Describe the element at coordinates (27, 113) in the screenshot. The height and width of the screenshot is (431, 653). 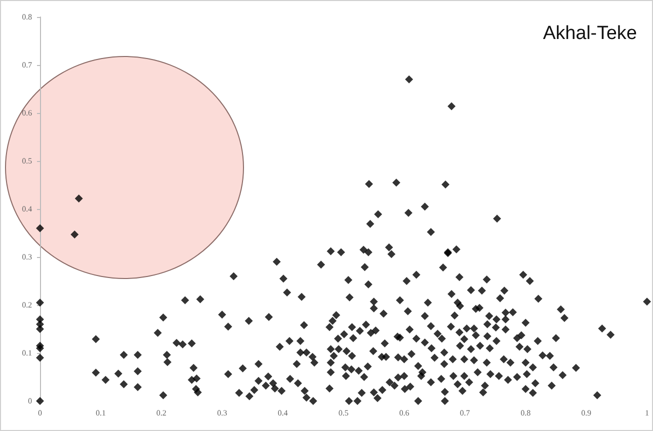
I see `y-tick-label: 0.6` at that location.